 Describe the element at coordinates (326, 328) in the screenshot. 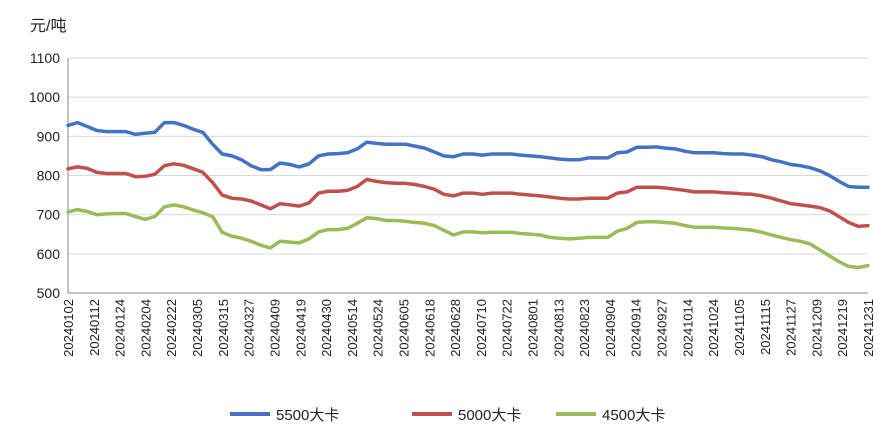

I see `x-tick-label: 20240430` at that location.